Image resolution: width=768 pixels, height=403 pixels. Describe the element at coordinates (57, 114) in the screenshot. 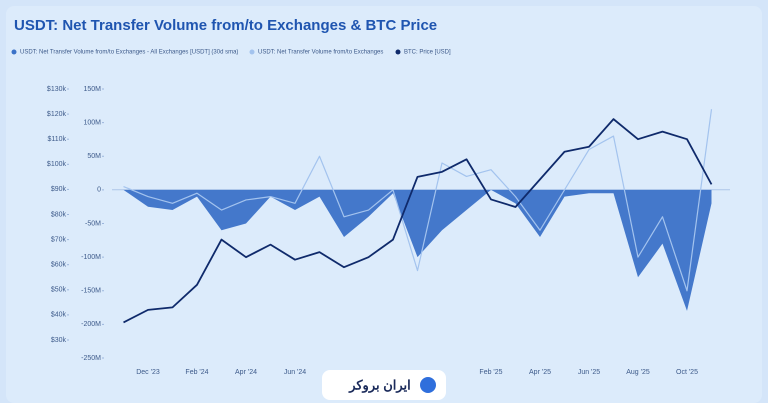

I see `y-tick-label: $120k` at that location.